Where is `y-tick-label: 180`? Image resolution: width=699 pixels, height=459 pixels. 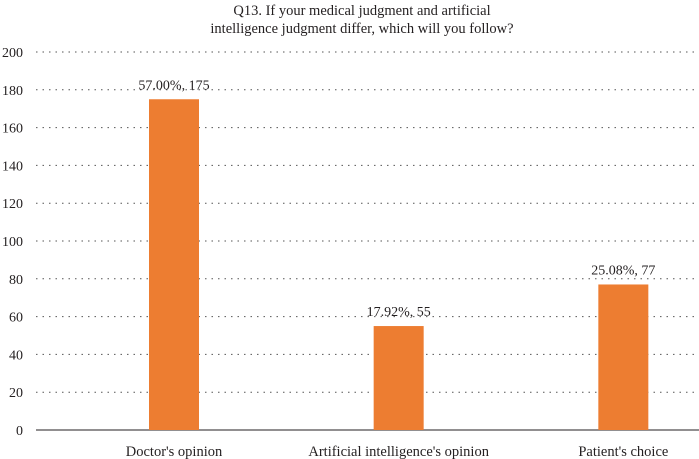
y-tick-label: 180 is located at coordinates (12, 91).